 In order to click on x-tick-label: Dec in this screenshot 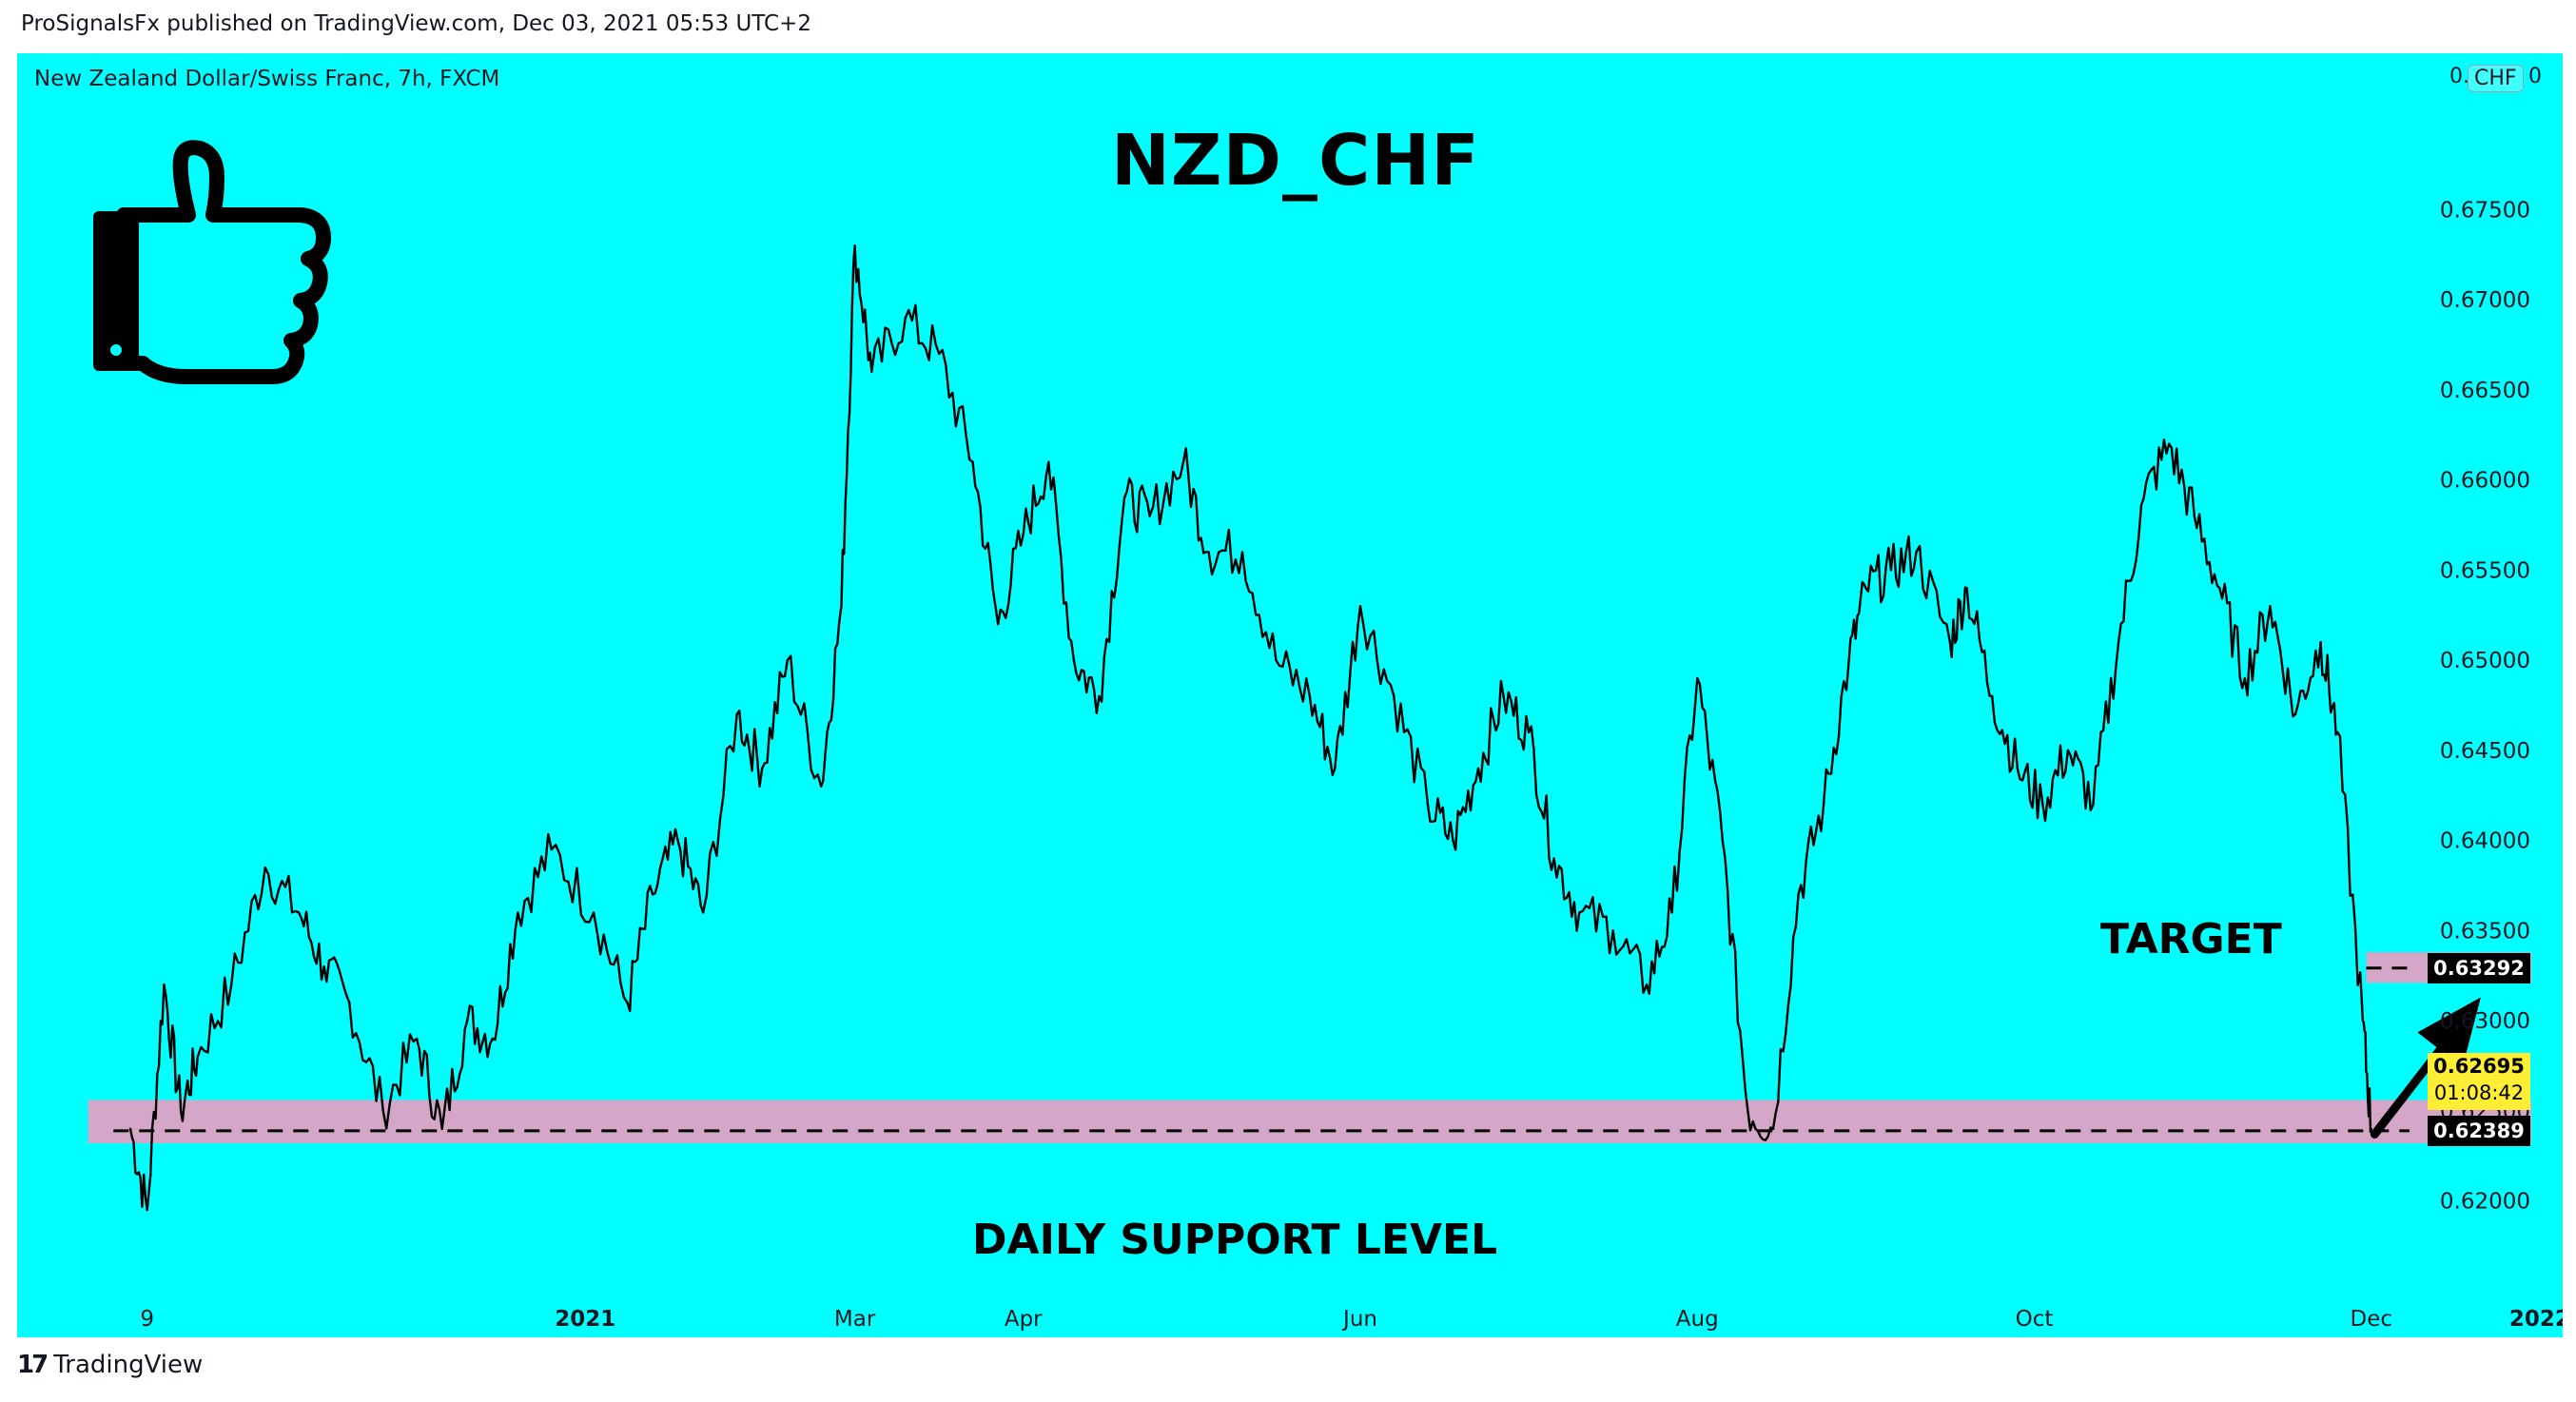, I will do `click(2371, 1319)`.